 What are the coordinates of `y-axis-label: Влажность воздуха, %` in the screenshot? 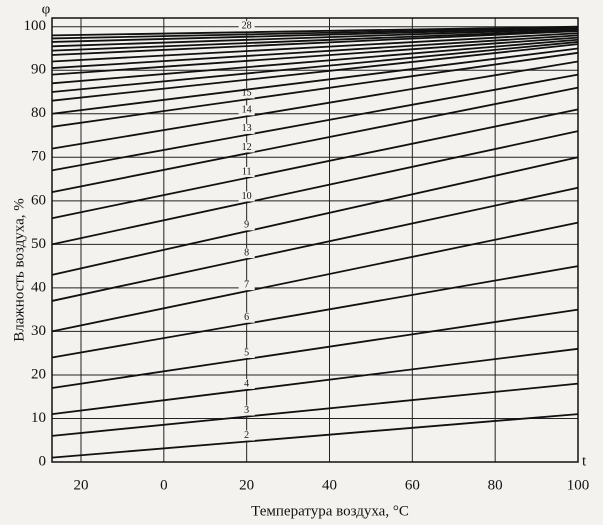 It's located at (19, 269).